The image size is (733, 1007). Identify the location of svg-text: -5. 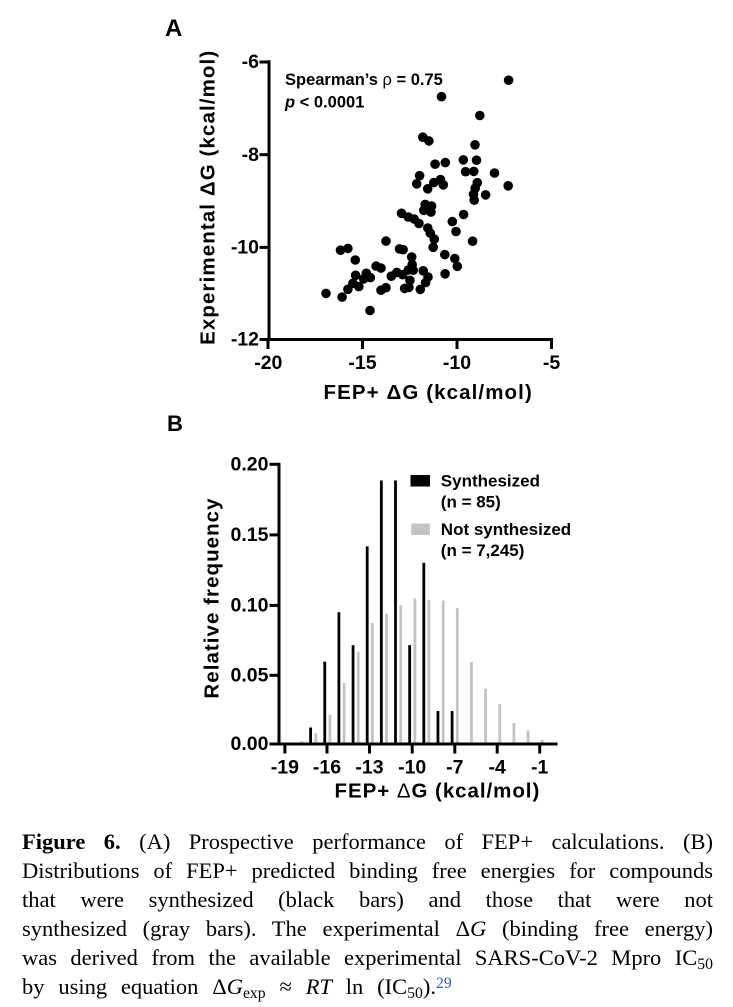
(551, 363).